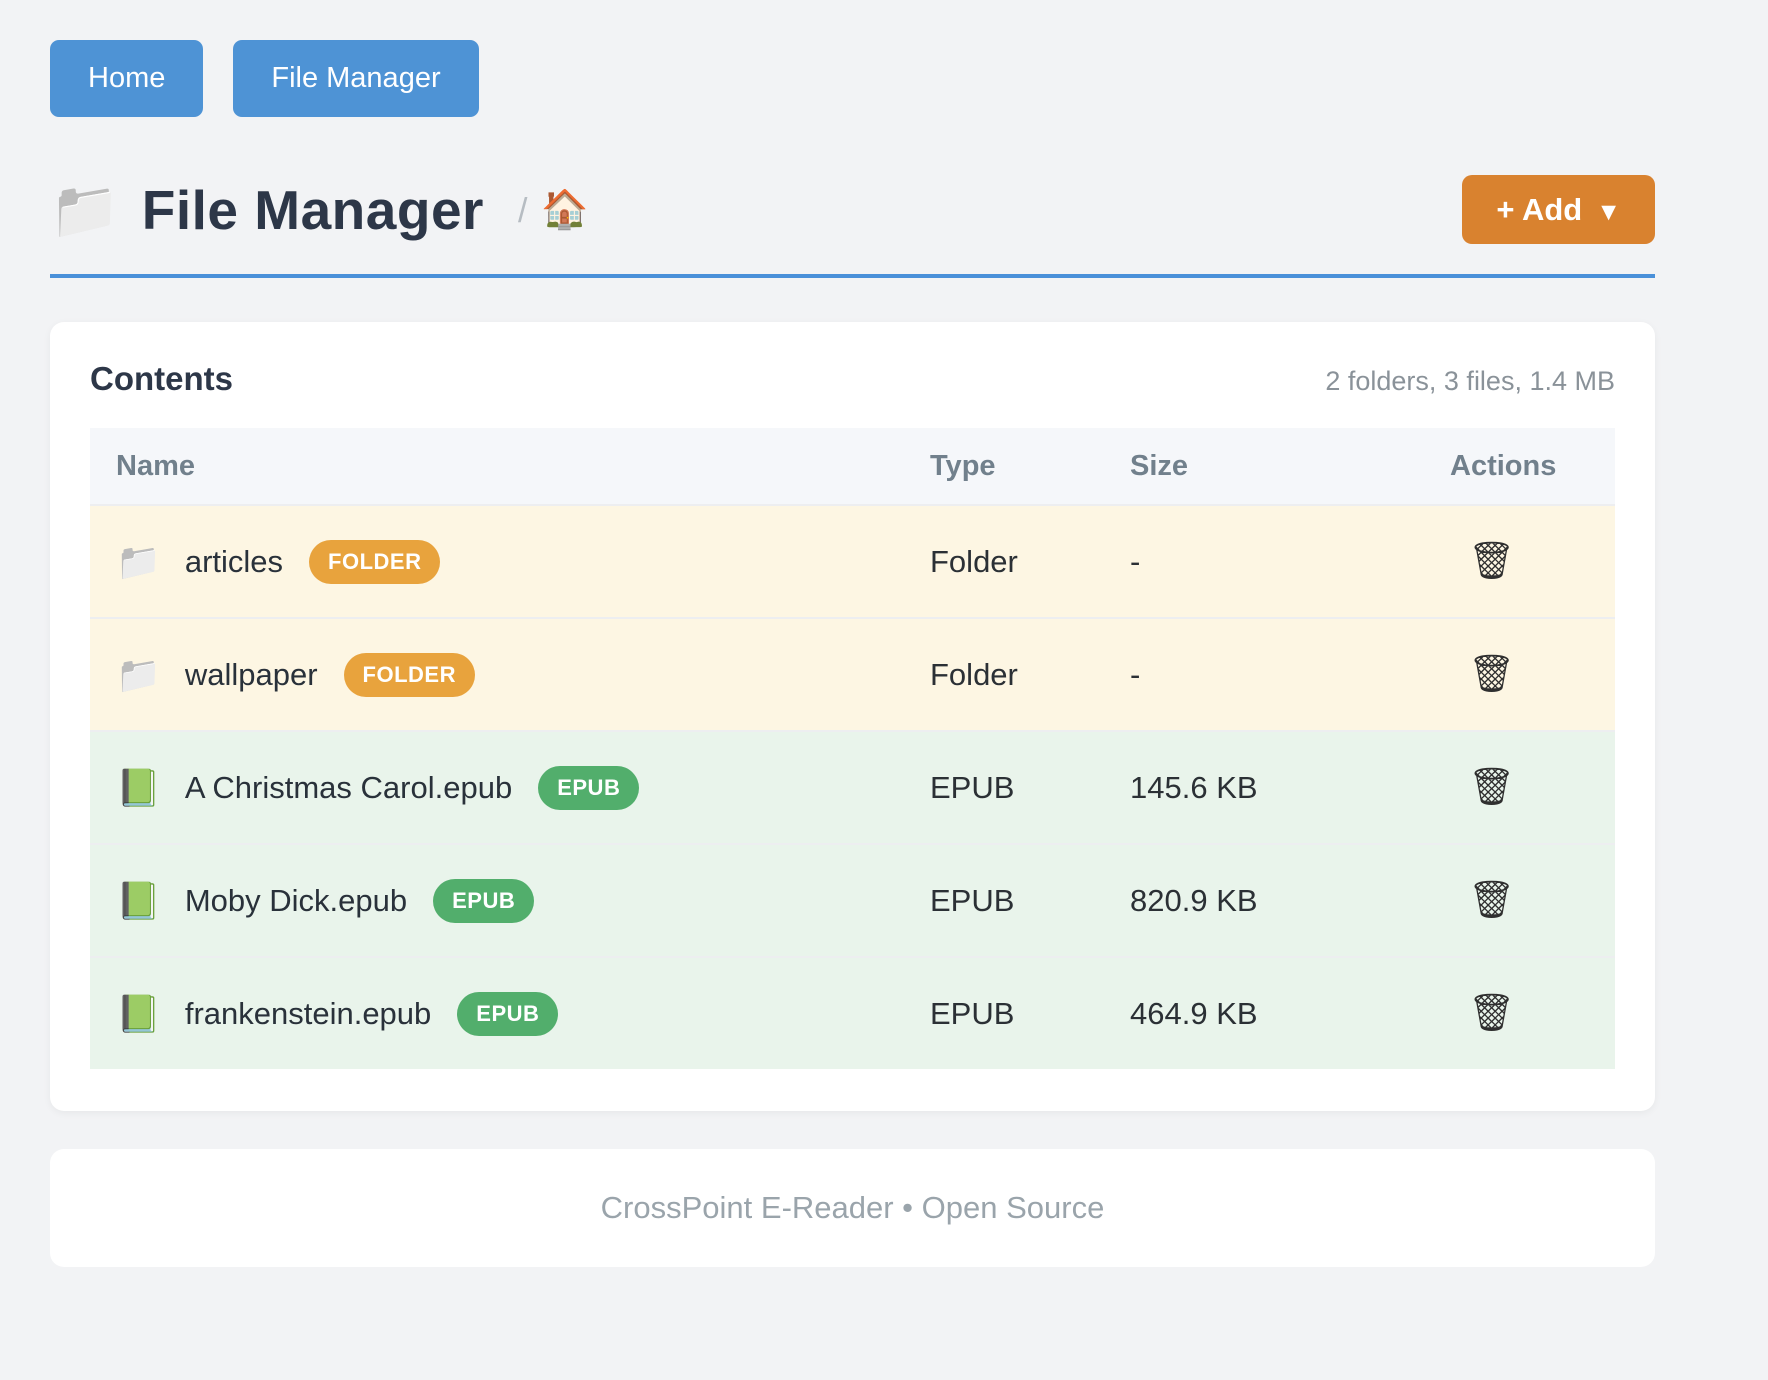  I want to click on add-button: + Add ▼, so click(1558, 209).